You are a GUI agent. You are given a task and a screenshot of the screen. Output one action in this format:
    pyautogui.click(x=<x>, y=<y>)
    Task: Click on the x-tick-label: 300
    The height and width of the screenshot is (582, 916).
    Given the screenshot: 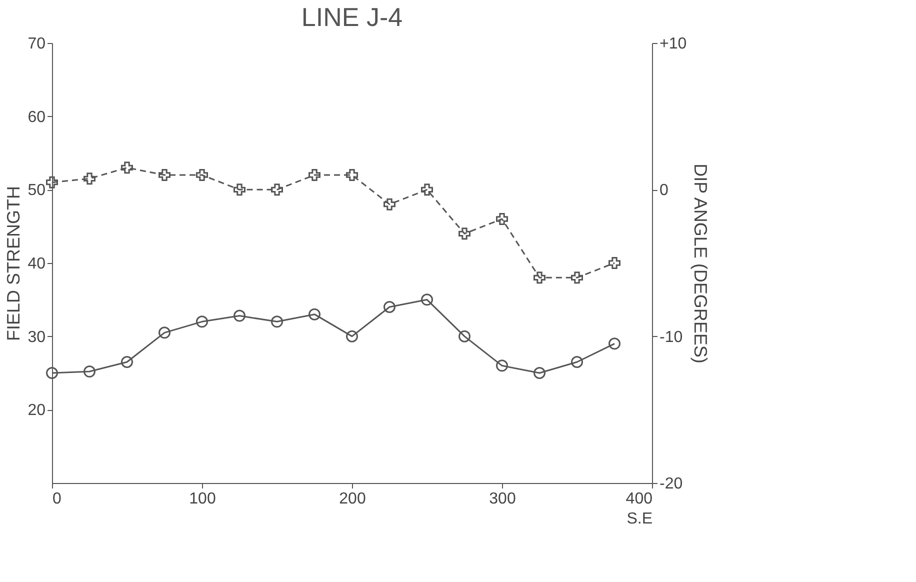 What is the action you would take?
    pyautogui.click(x=502, y=499)
    